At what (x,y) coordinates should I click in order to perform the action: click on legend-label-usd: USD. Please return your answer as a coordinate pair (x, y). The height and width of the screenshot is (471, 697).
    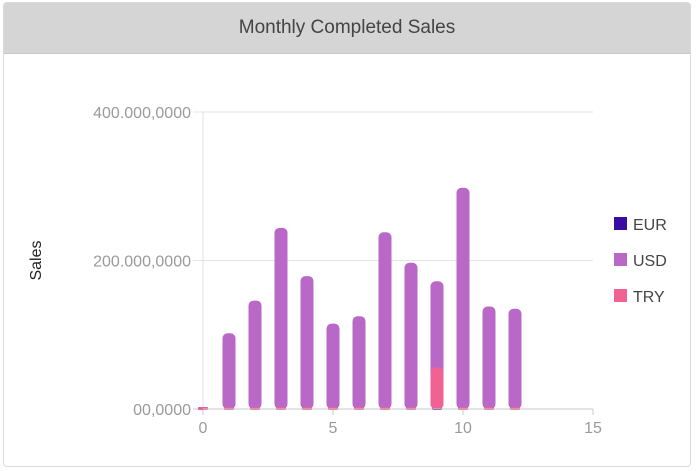
    Looking at the image, I should click on (650, 261).